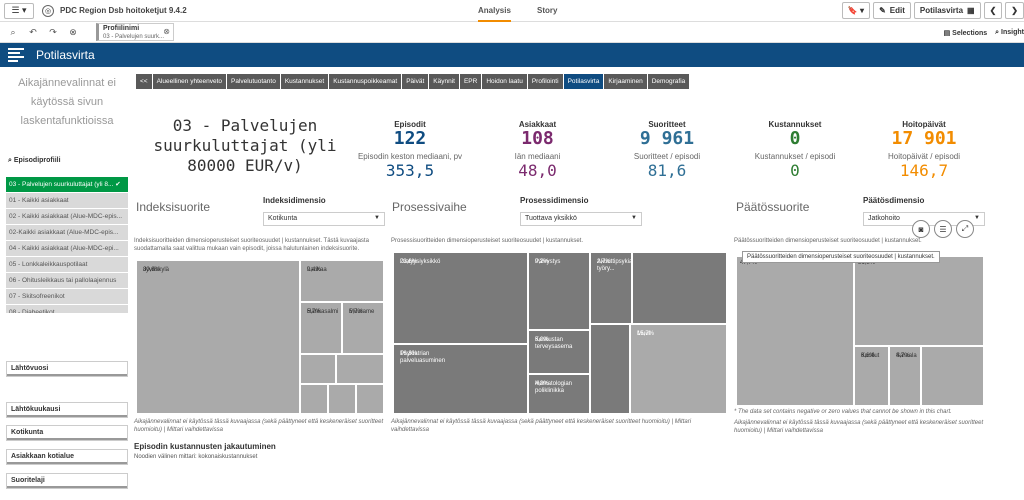  Describe the element at coordinates (668, 81) in the screenshot. I see `tab-demografia: Demografia` at that location.